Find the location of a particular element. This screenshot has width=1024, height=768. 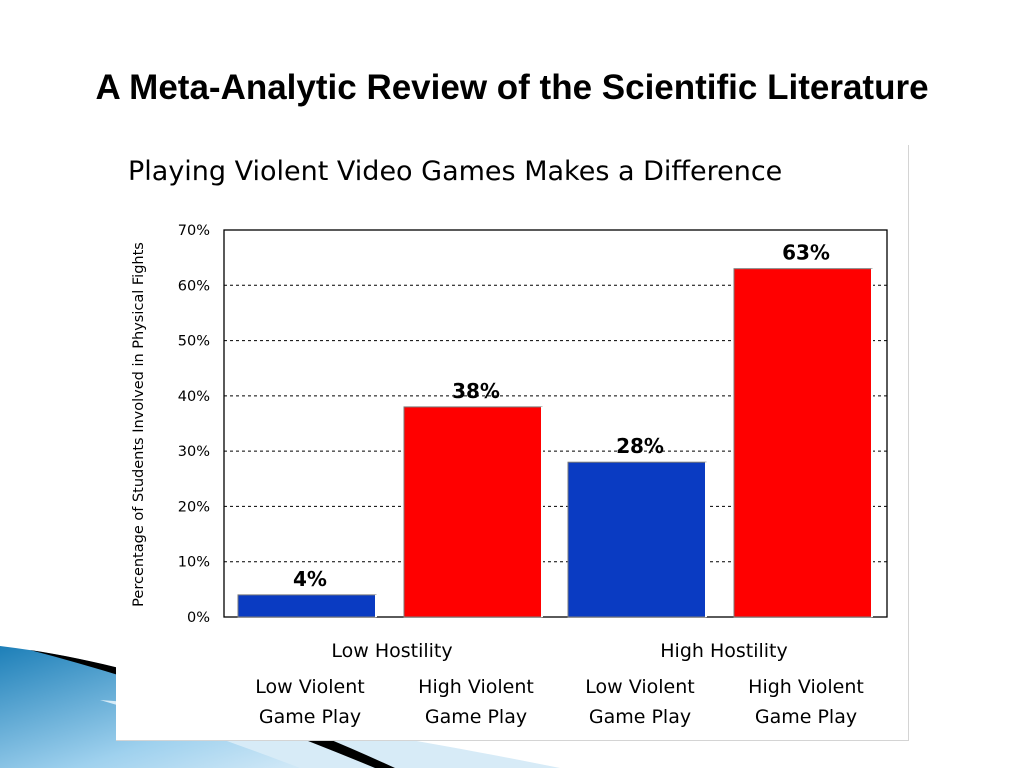

y-tick-label: 50% is located at coordinates (194, 342).